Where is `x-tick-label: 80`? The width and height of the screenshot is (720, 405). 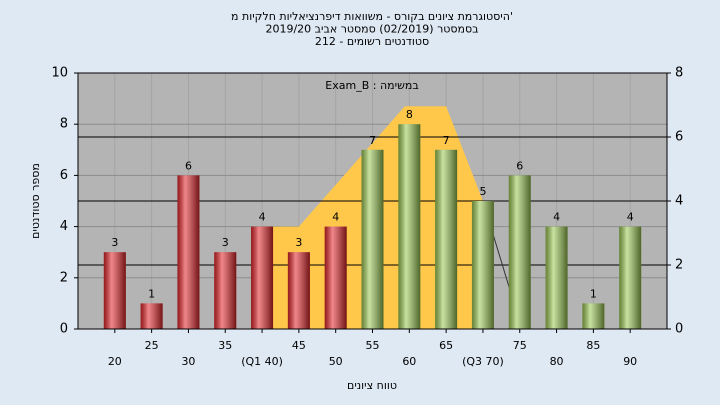
x-tick-label: 80 is located at coordinates (557, 361).